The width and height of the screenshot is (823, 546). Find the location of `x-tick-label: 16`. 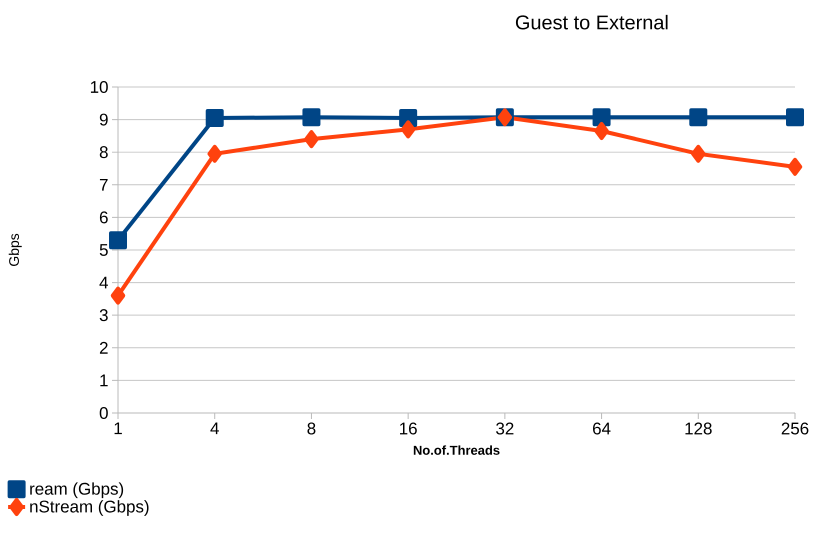

x-tick-label: 16 is located at coordinates (408, 428).